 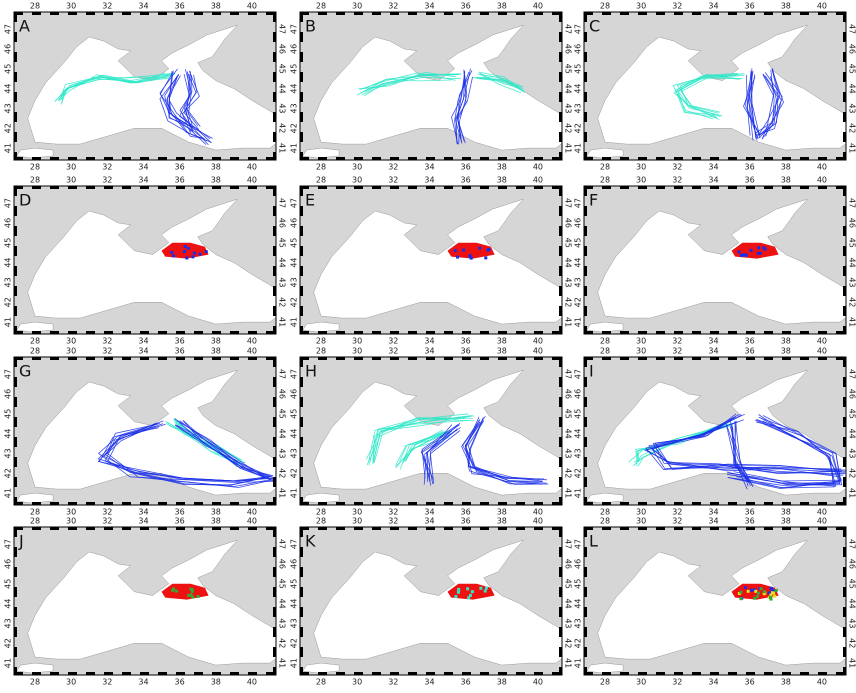 I want to click on release-area, so click(x=471, y=250).